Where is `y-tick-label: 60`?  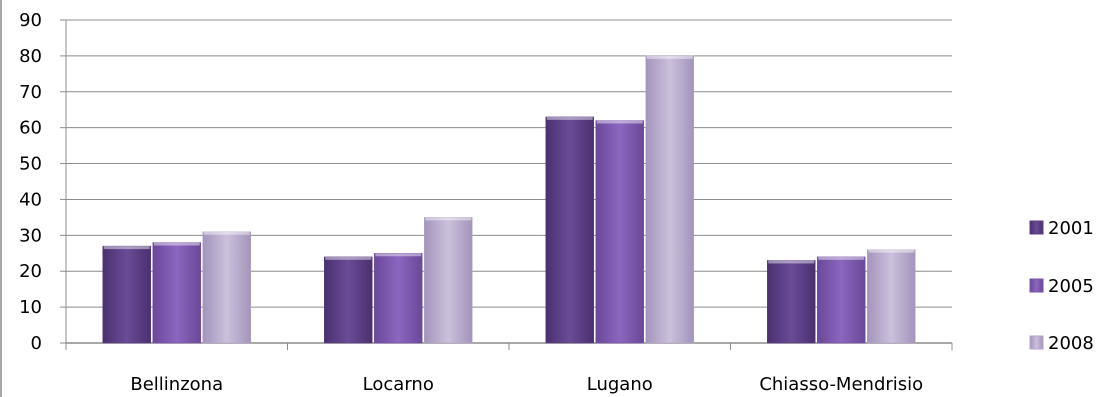
y-tick-label: 60 is located at coordinates (30, 128).